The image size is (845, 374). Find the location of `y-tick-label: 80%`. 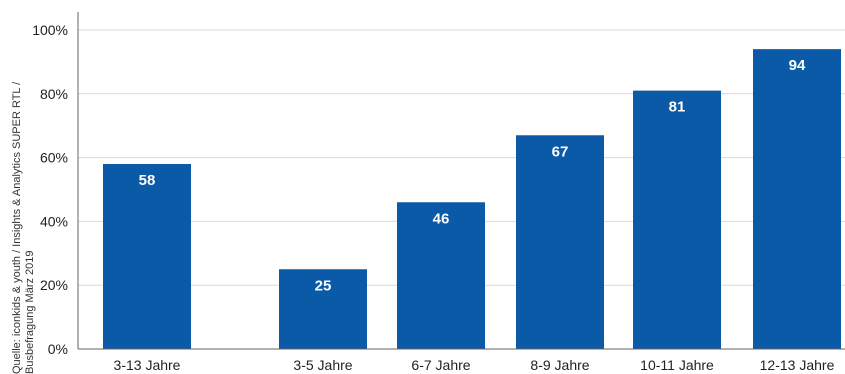

y-tick-label: 80% is located at coordinates (54, 94).